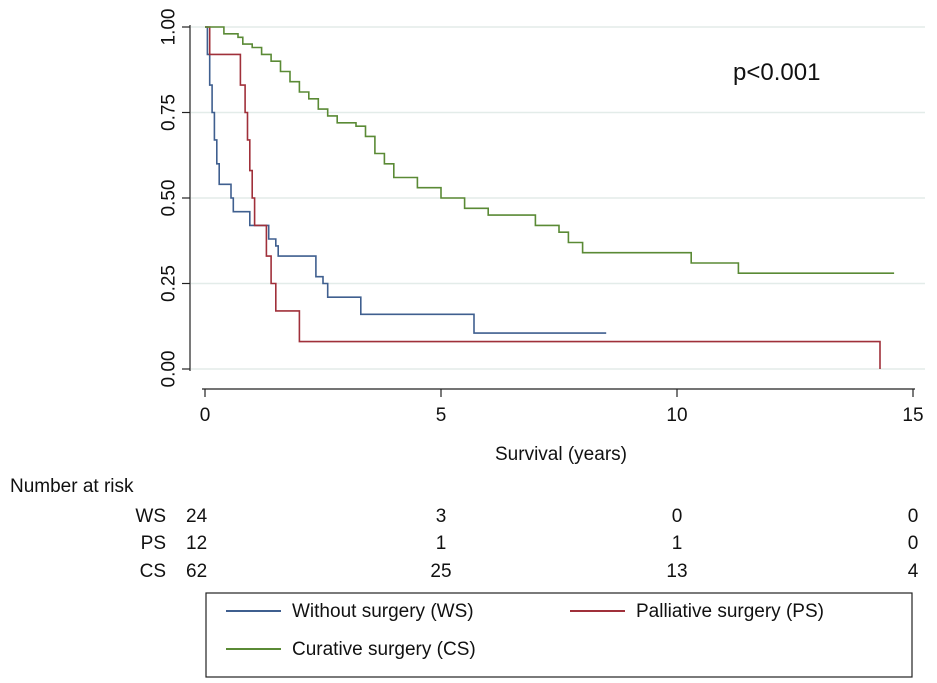 The image size is (937, 683). Describe the element at coordinates (153, 543) in the screenshot. I see `risk-row-label: PS` at that location.